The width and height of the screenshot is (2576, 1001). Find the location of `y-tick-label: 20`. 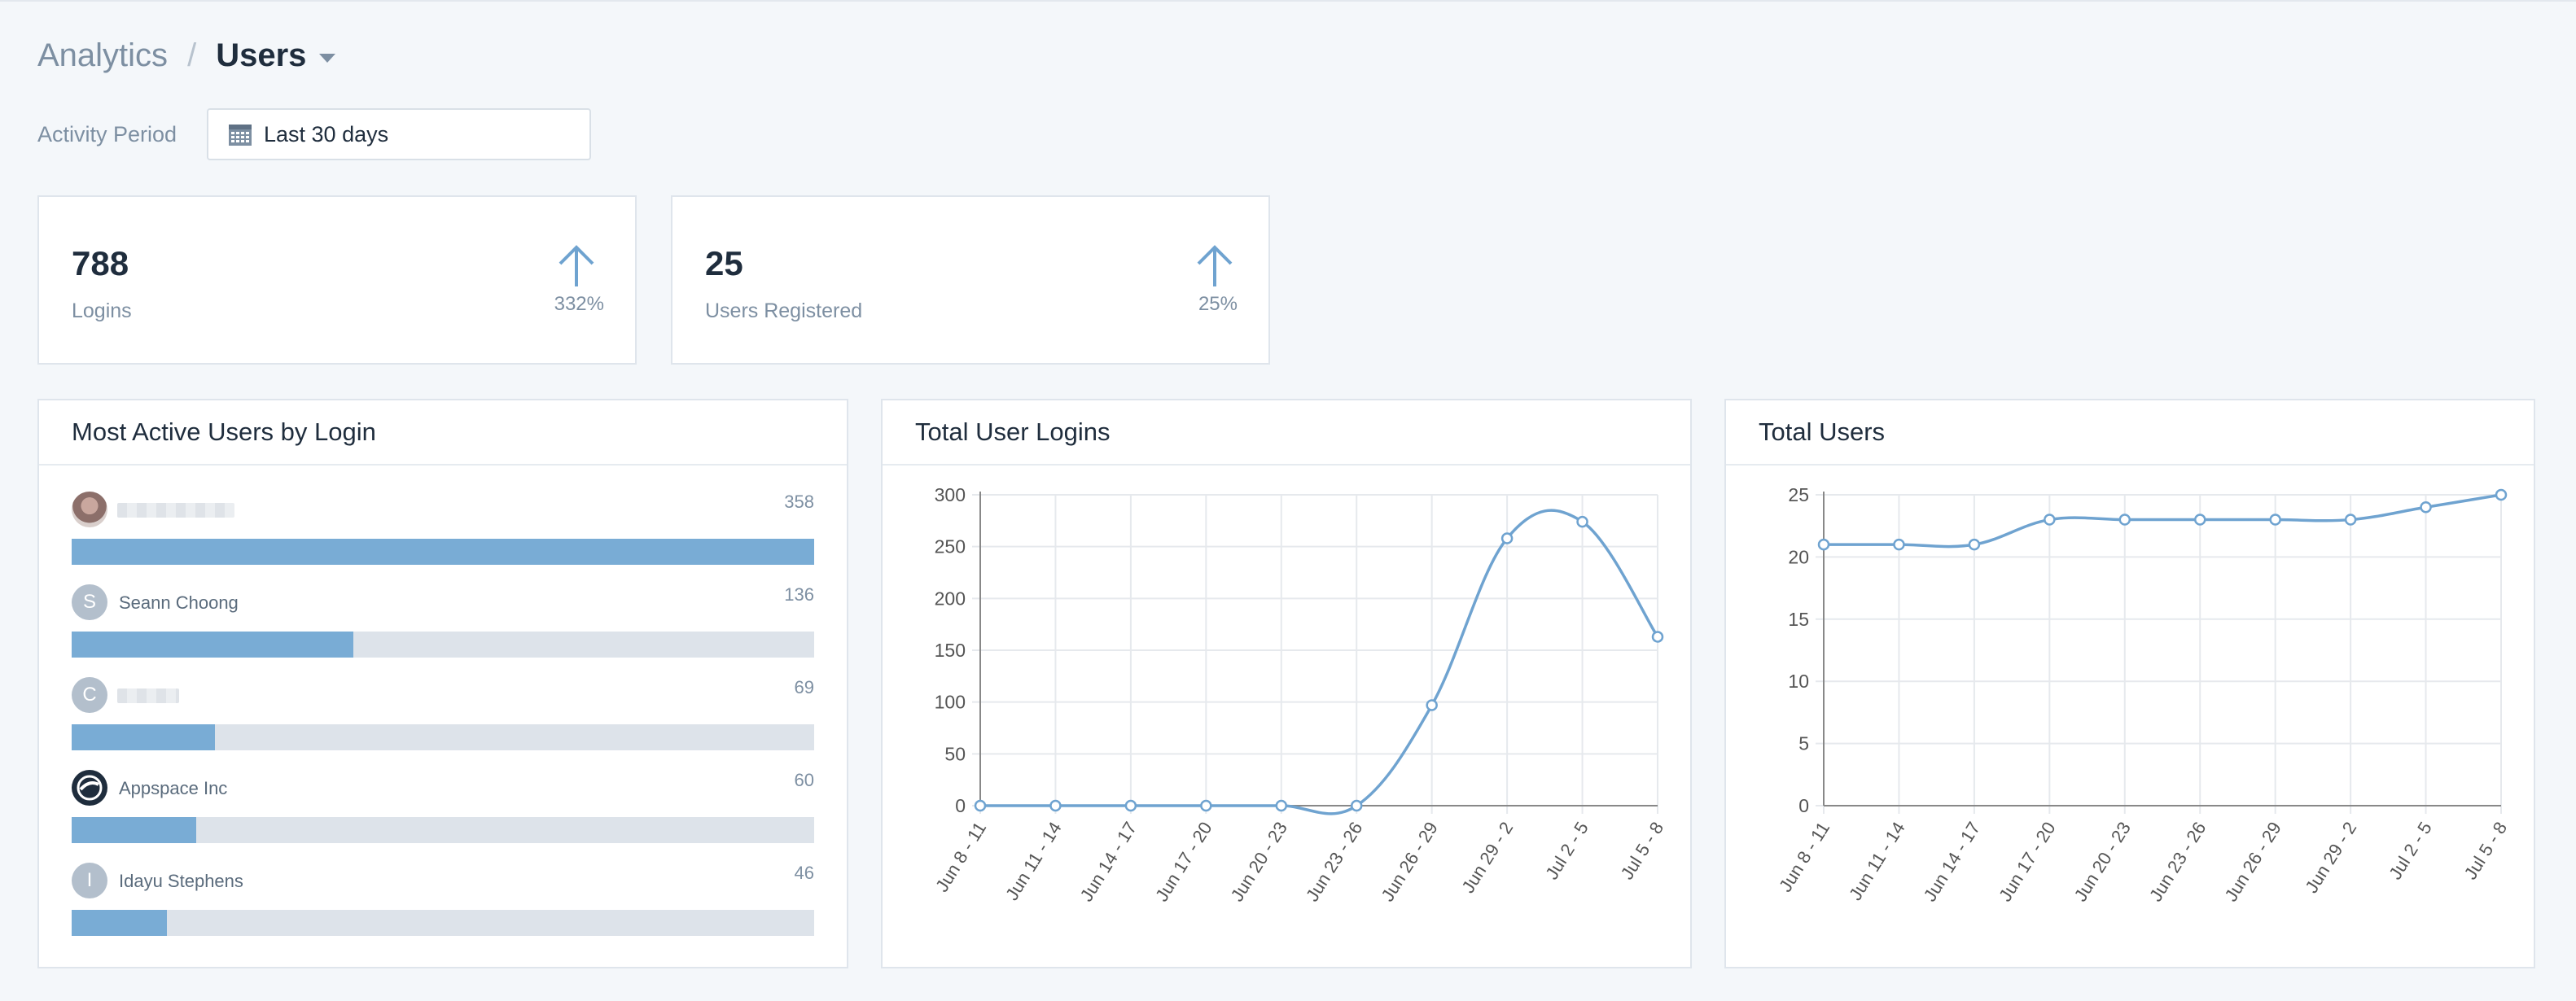

y-tick-label: 20 is located at coordinates (1799, 556).